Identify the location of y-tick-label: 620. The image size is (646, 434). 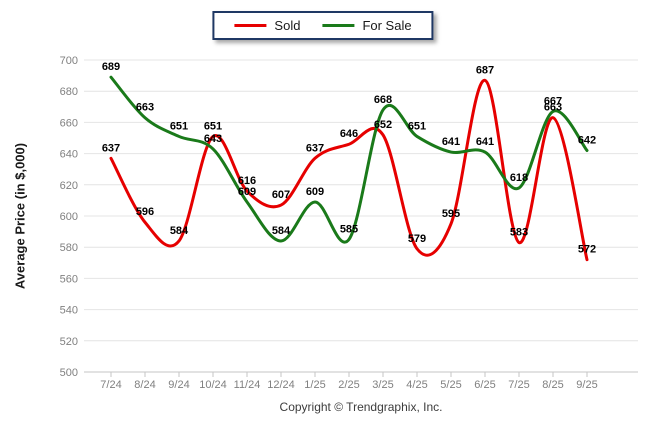
(69, 186).